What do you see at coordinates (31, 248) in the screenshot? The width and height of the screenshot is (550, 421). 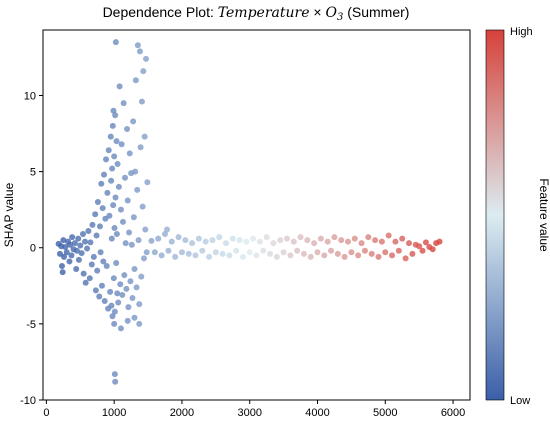 I see `y-axis: -10 -5 0 5 10` at bounding box center [31, 248].